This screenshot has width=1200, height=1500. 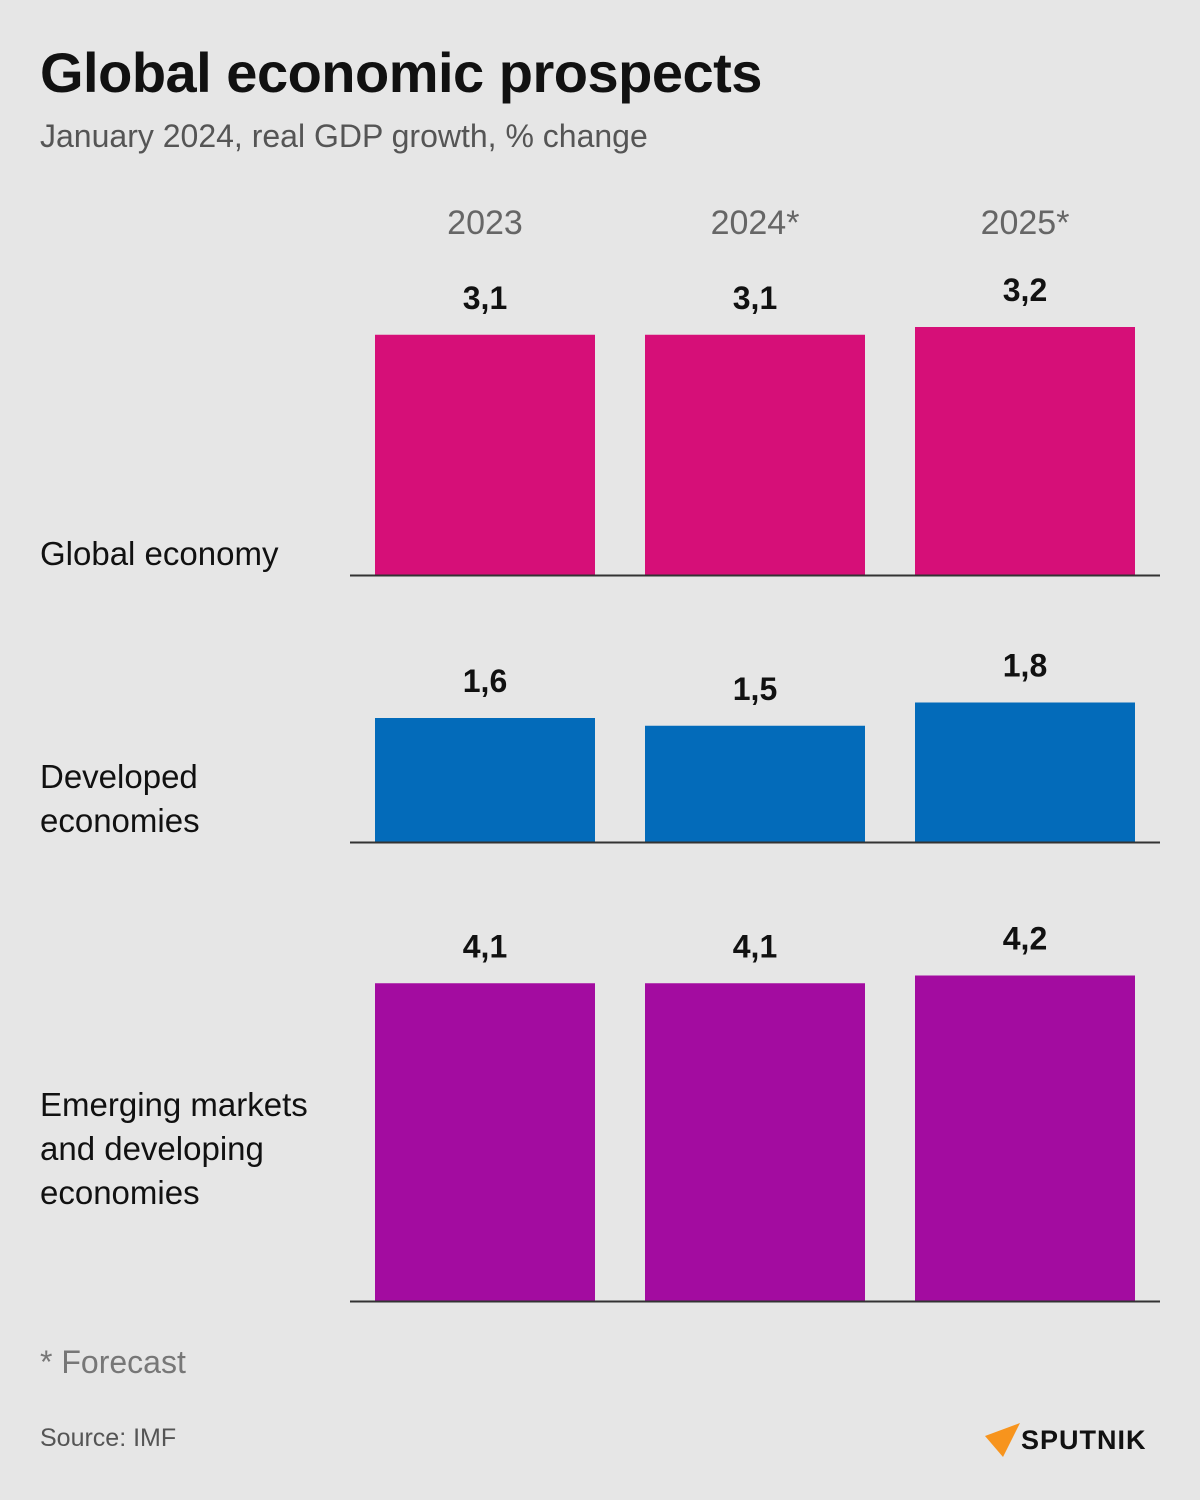 What do you see at coordinates (120, 799) in the screenshot?
I see `row-label-developed: Developed economies` at bounding box center [120, 799].